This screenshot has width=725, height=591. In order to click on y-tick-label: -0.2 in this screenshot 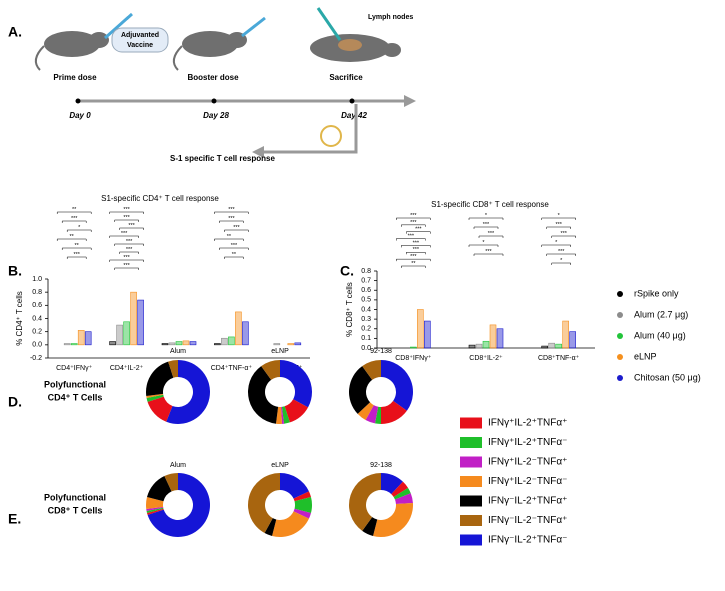, I will do `click(36, 358)`.